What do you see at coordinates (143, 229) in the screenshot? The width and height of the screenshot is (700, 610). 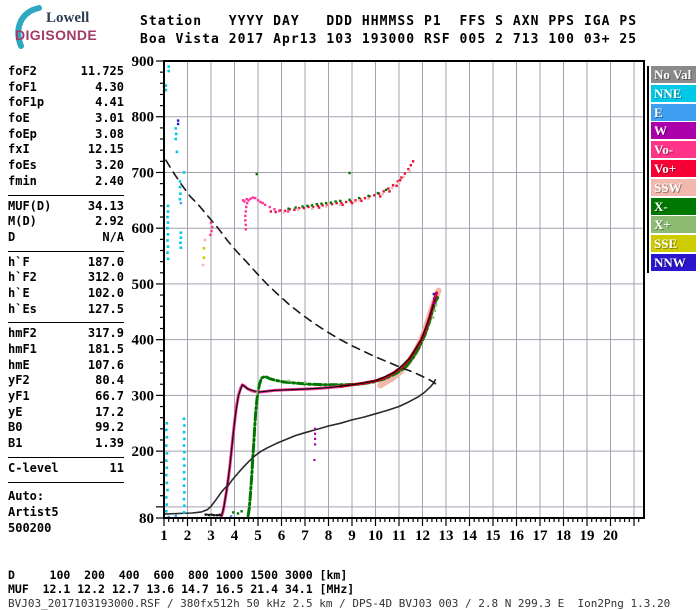 I see `y-tick-label: 600` at bounding box center [143, 229].